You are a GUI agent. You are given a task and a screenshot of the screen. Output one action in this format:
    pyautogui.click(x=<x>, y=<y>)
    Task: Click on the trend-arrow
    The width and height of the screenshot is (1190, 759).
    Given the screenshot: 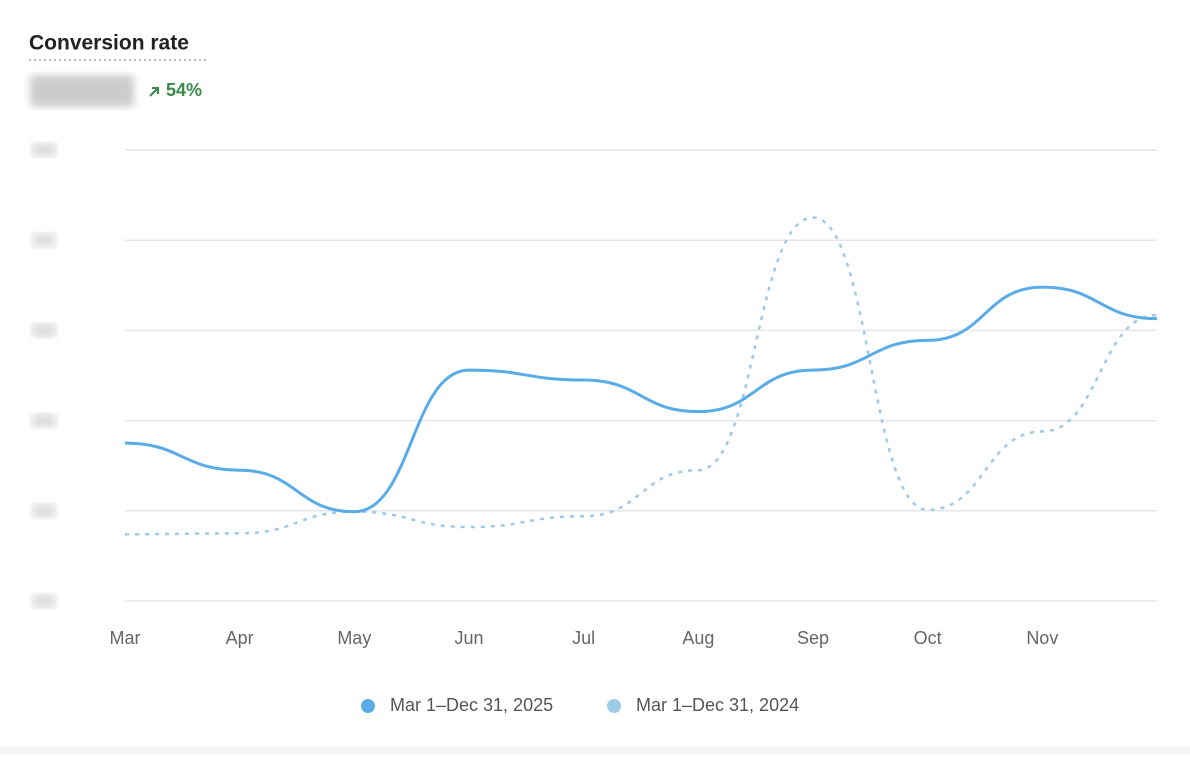 What is the action you would take?
    pyautogui.click(x=154, y=92)
    